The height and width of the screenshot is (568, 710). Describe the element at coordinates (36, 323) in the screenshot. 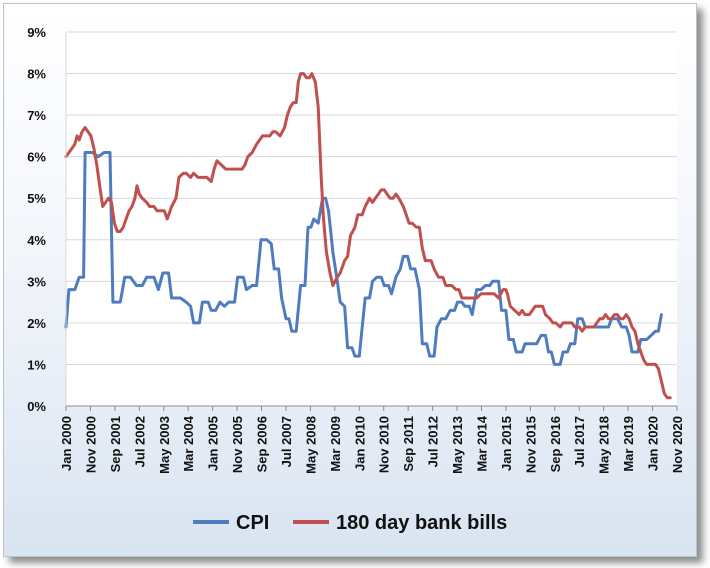

I see `y-tick-label: 2%` at that location.